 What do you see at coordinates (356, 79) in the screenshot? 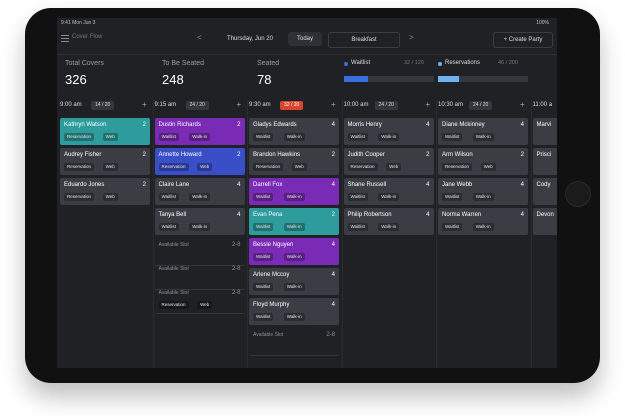
I see `progress-bar` at bounding box center [356, 79].